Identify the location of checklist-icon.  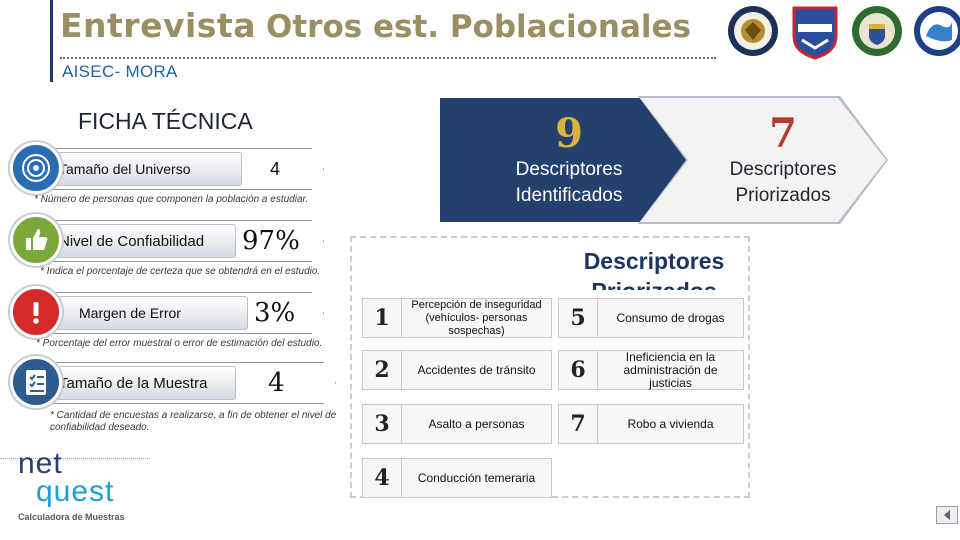
(36, 382).